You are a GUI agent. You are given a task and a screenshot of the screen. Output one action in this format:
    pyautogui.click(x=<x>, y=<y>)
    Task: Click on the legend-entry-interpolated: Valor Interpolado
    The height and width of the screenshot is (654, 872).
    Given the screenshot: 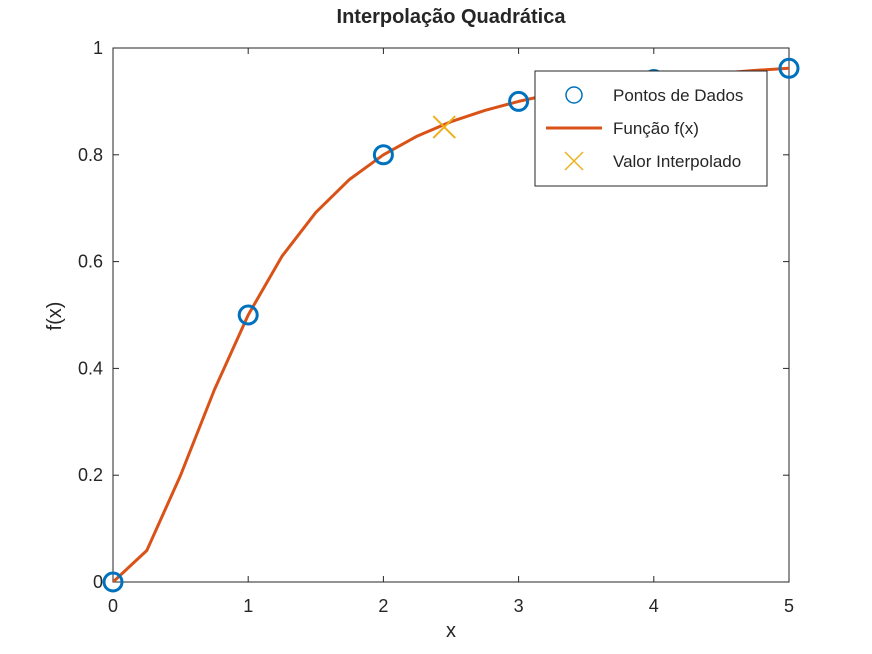 What is the action you would take?
    pyautogui.click(x=652, y=161)
    